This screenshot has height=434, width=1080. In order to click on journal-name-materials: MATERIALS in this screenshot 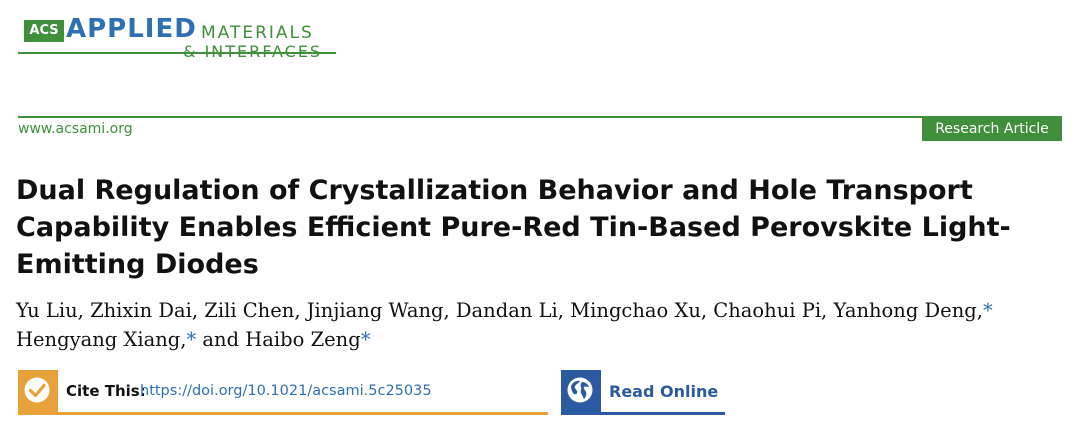, I will do `click(257, 33)`.